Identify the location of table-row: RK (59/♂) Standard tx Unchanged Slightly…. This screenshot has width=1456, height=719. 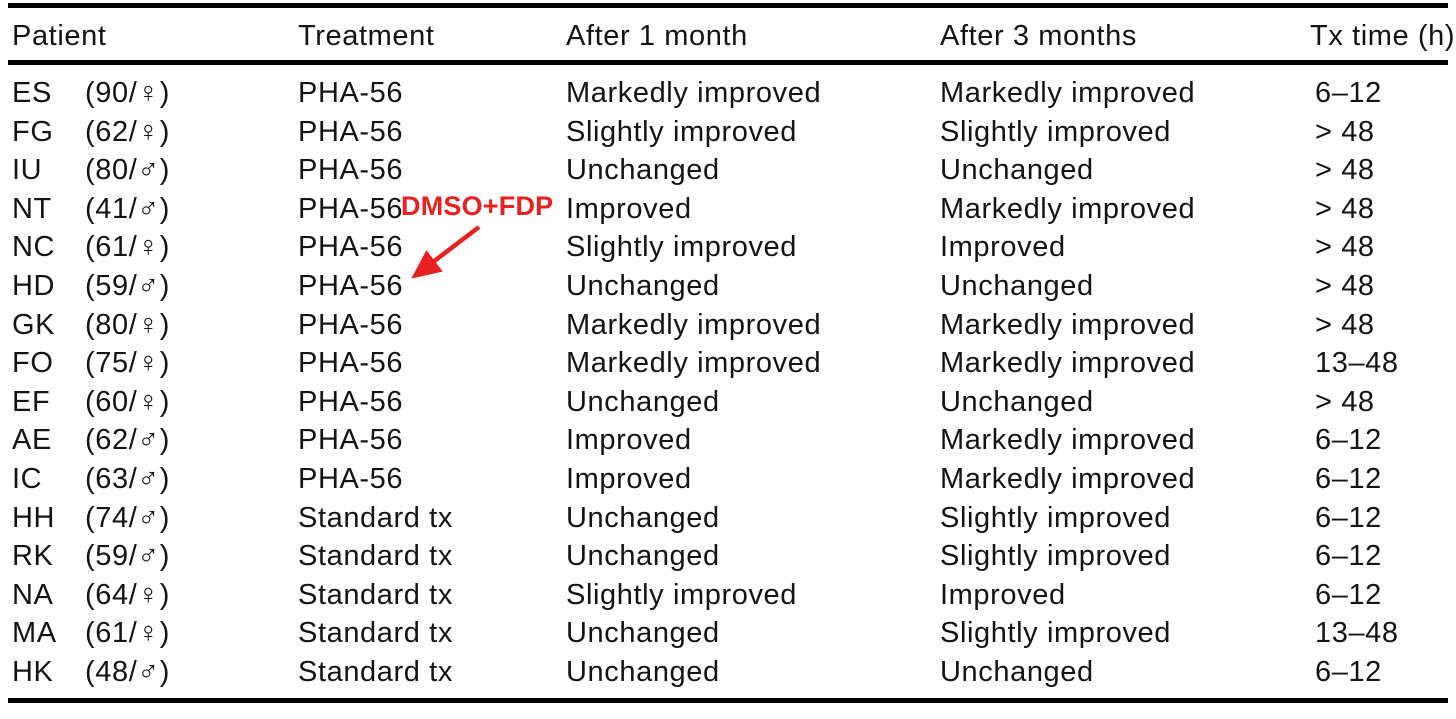
(728, 556).